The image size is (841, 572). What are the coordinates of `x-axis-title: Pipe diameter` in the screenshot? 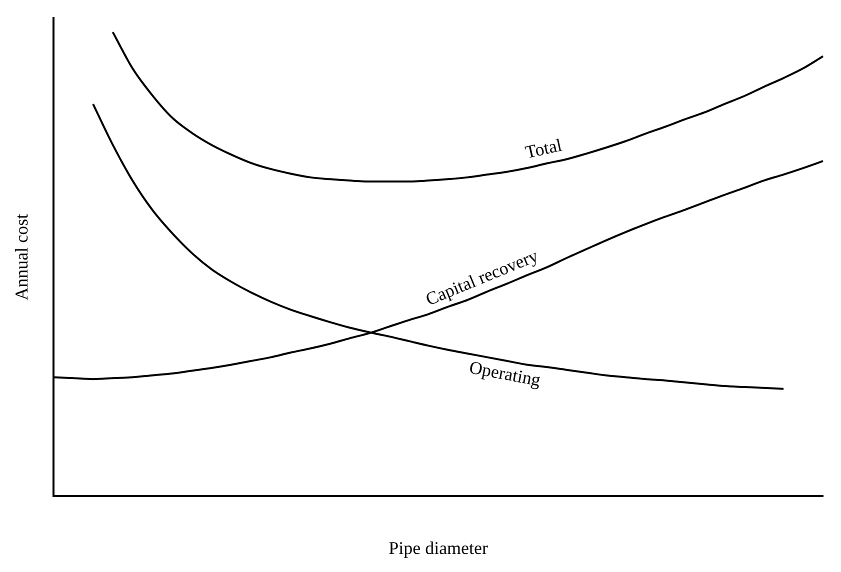 It's located at (438, 548).